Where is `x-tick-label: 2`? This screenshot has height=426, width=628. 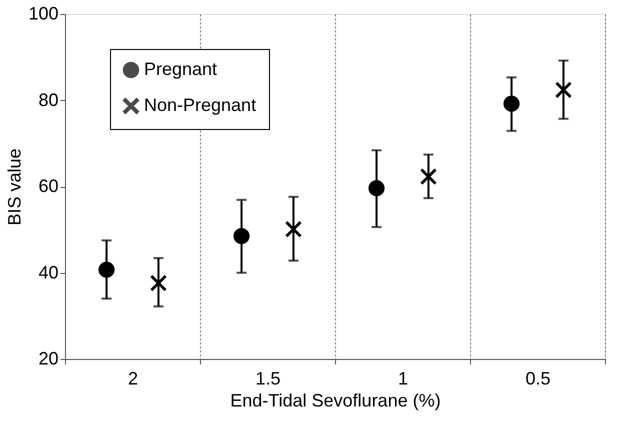 x-tick-label: 2 is located at coordinates (133, 378).